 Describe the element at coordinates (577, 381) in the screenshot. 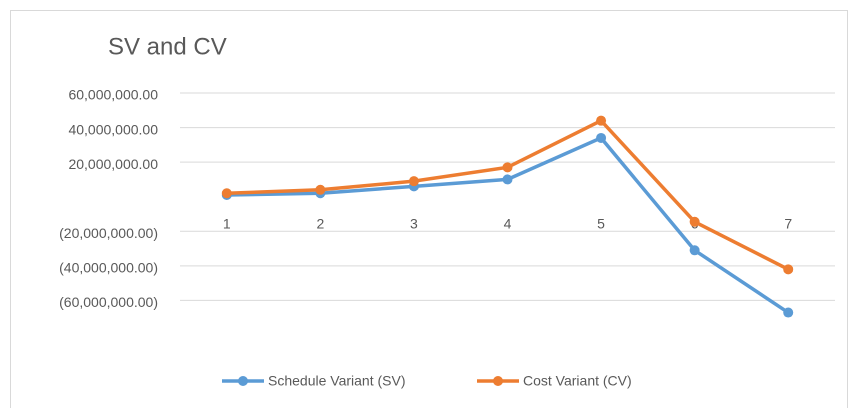

I see `legend-label: Cost Variant (CV)` at that location.